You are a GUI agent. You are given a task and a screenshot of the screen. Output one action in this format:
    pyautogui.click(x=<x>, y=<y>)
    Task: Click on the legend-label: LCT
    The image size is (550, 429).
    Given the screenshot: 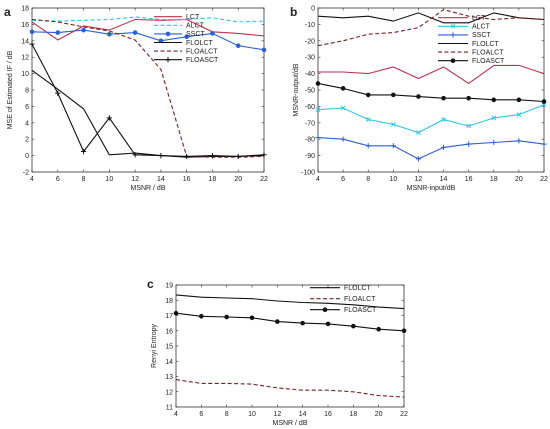 What is the action you would take?
    pyautogui.click(x=193, y=17)
    